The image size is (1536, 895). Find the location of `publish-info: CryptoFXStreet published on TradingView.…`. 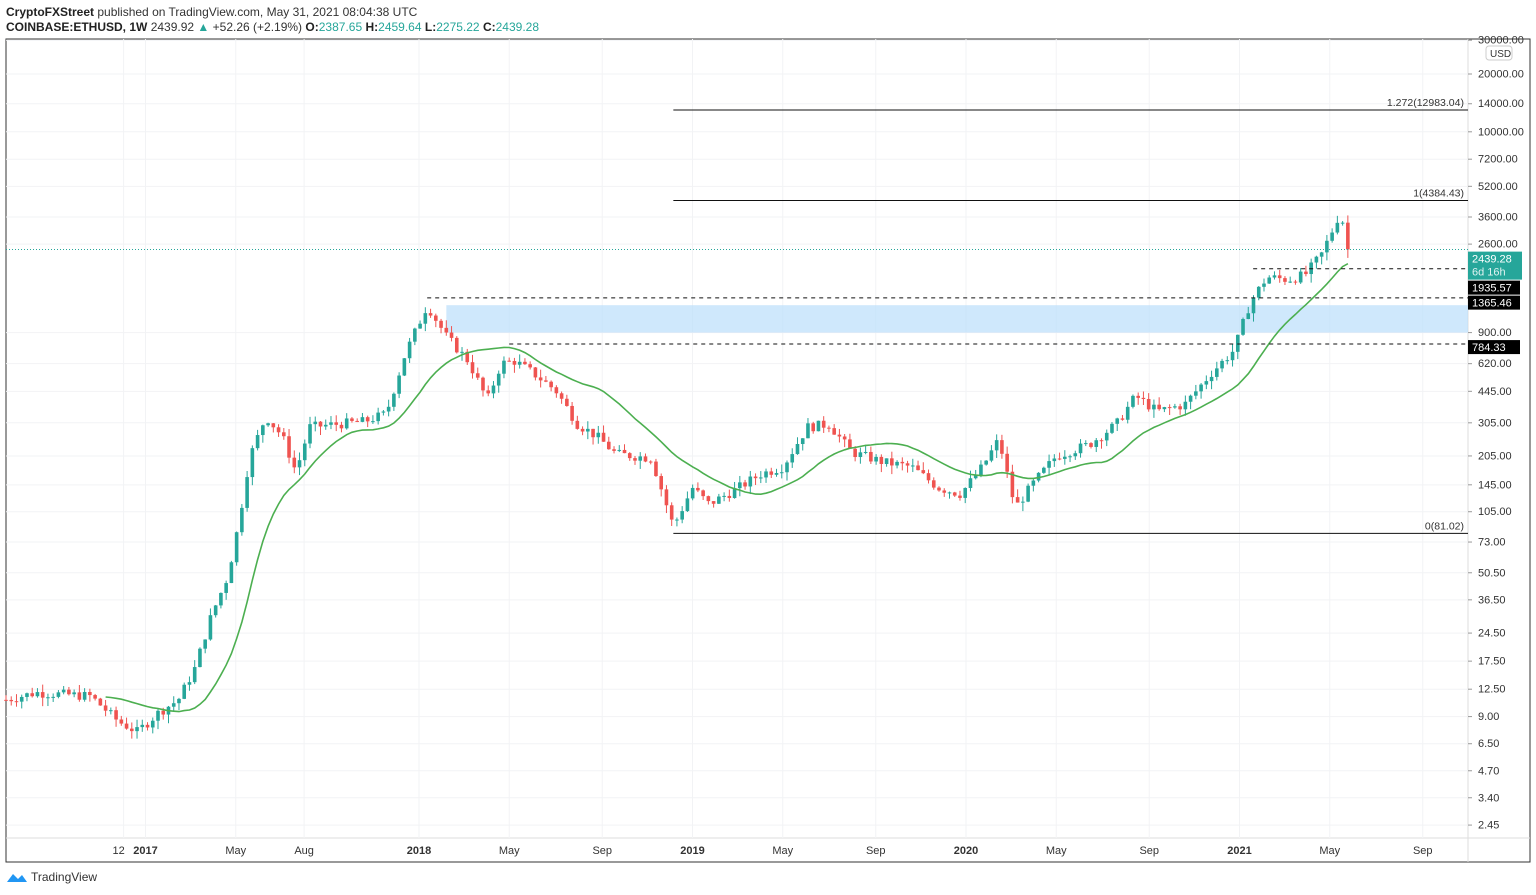

publish-info: CryptoFXStreet published on TradingView.… is located at coordinates (211, 12).